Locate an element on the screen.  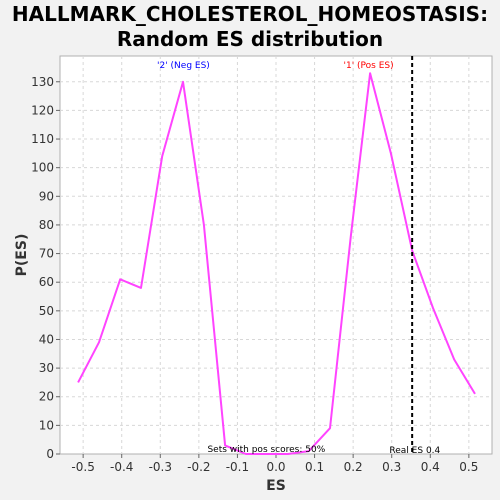
x-tick-label: 0.5 is located at coordinates (468, 467).